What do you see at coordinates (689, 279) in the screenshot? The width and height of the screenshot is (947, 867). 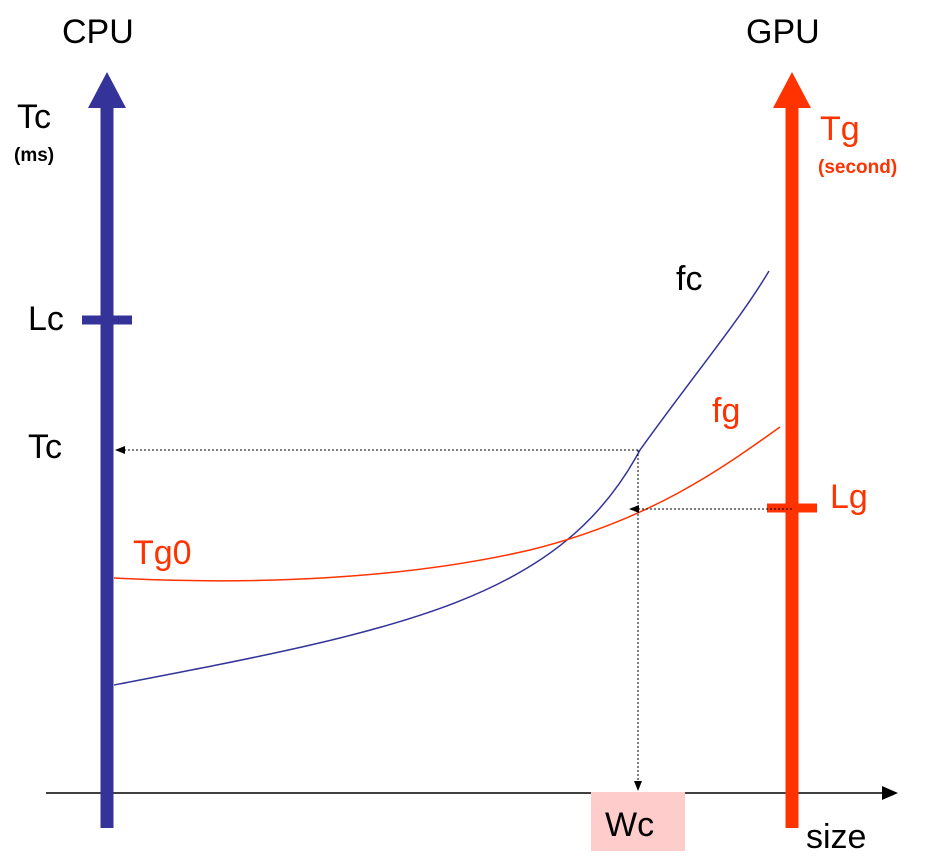 I see `fc-label: fc` at bounding box center [689, 279].